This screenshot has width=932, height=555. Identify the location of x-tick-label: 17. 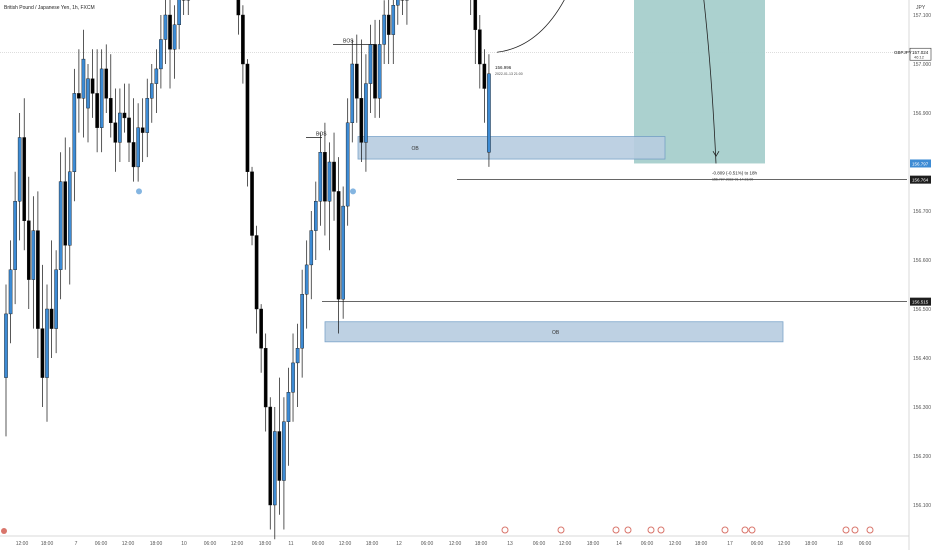
(730, 544).